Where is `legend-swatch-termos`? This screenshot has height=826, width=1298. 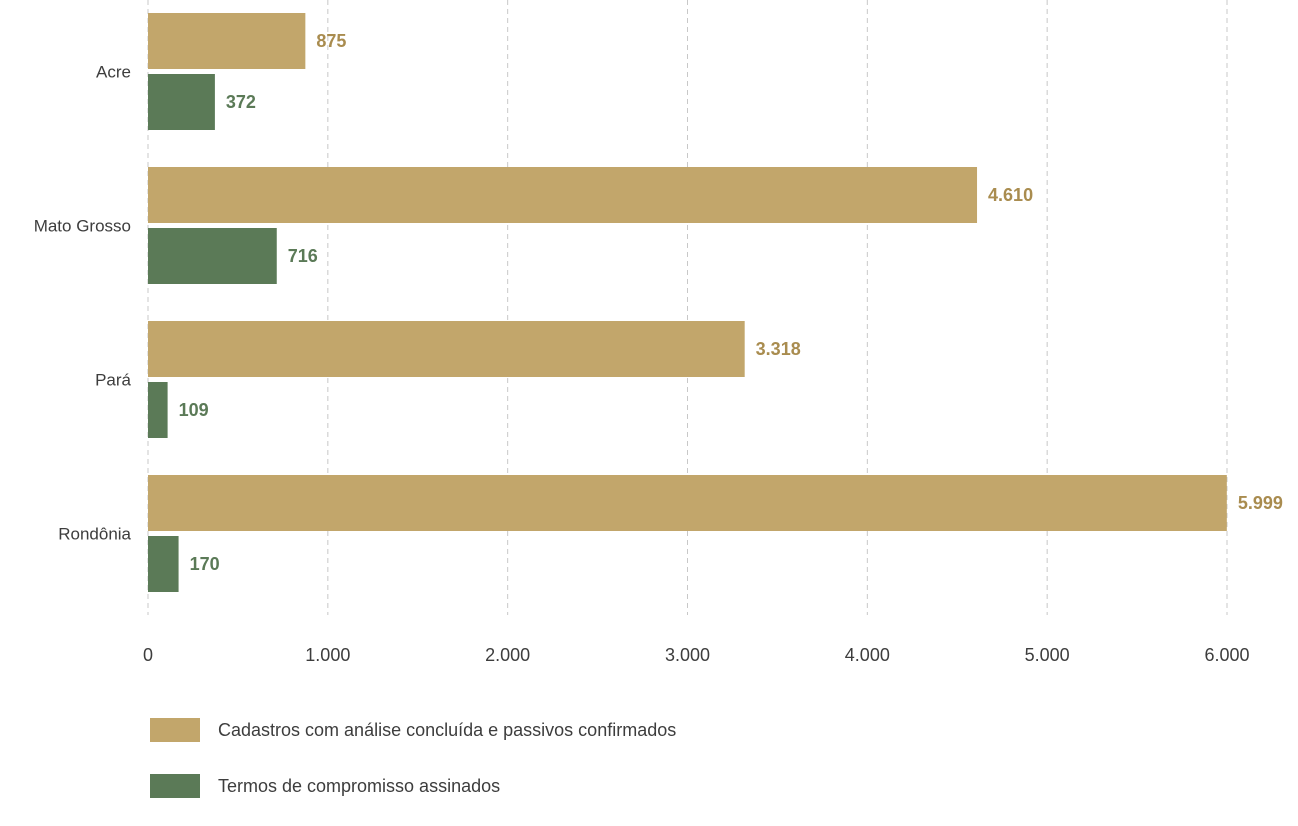 legend-swatch-termos is located at coordinates (175, 786).